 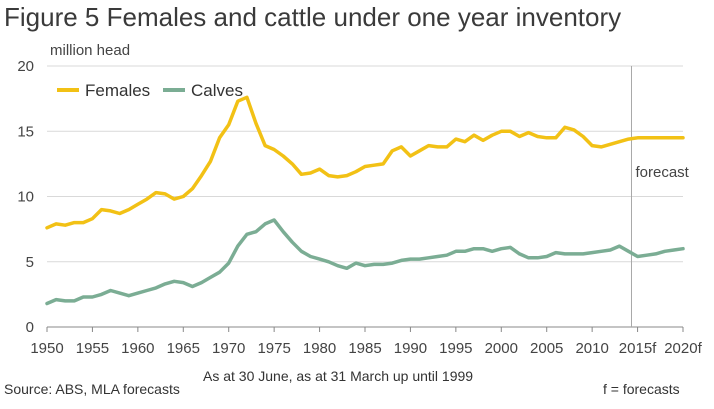 What do you see at coordinates (92, 348) in the screenshot?
I see `x-tick-label: 1955` at bounding box center [92, 348].